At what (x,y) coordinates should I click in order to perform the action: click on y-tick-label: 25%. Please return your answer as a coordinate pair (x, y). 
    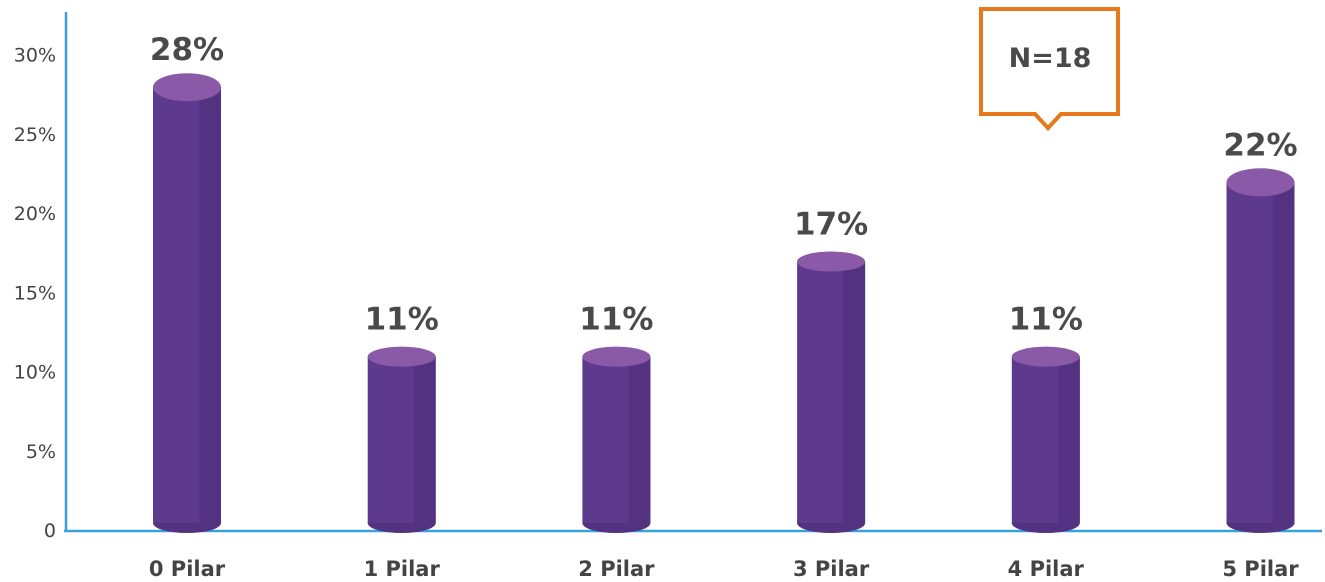
    Looking at the image, I should click on (35, 135).